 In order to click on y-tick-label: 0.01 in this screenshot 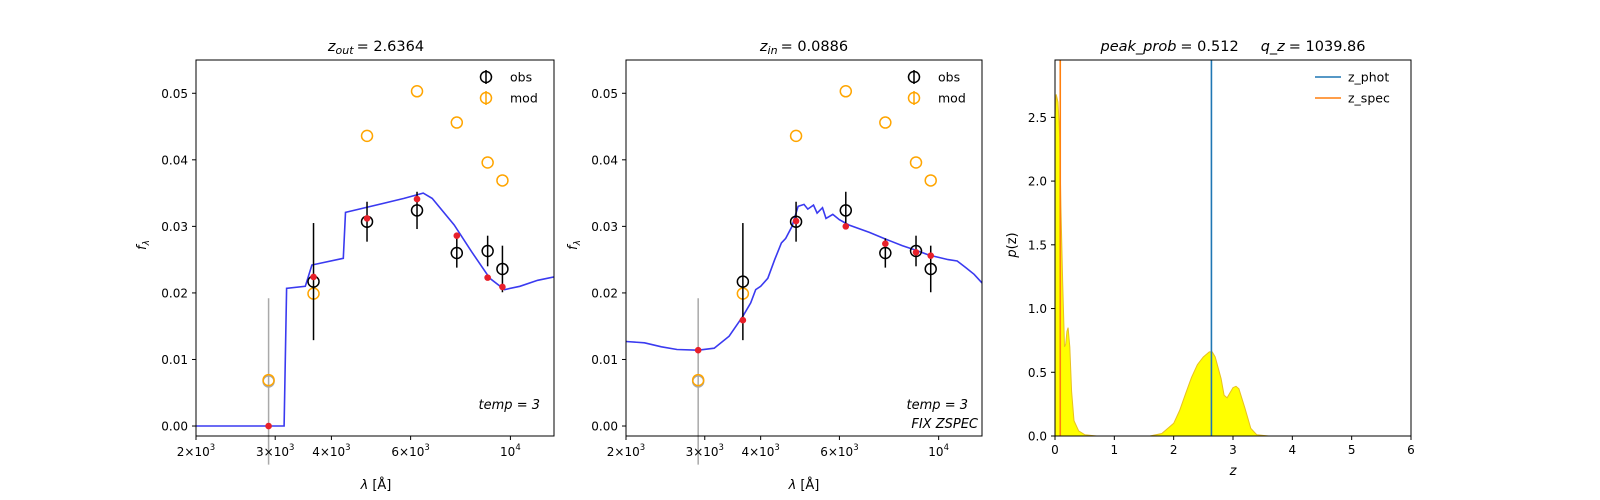, I will do `click(604, 360)`.